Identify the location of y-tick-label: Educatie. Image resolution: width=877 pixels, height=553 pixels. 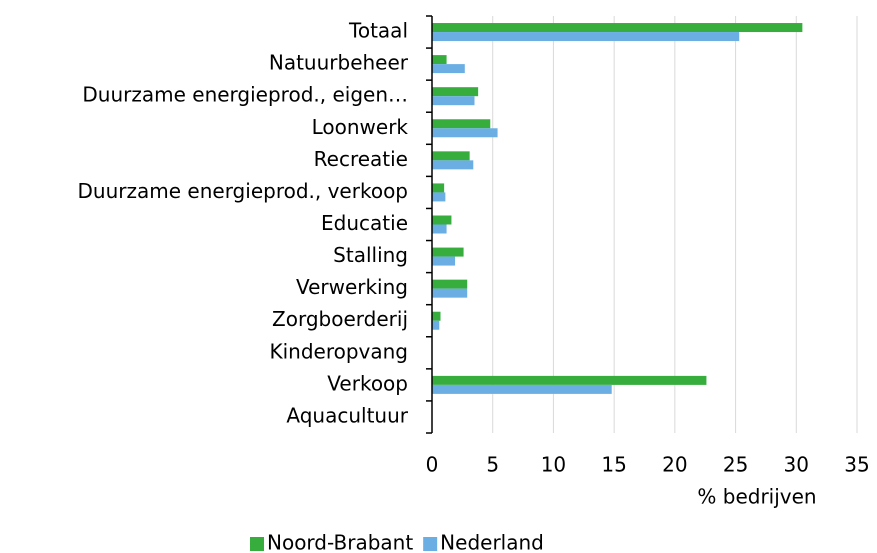
(364, 223).